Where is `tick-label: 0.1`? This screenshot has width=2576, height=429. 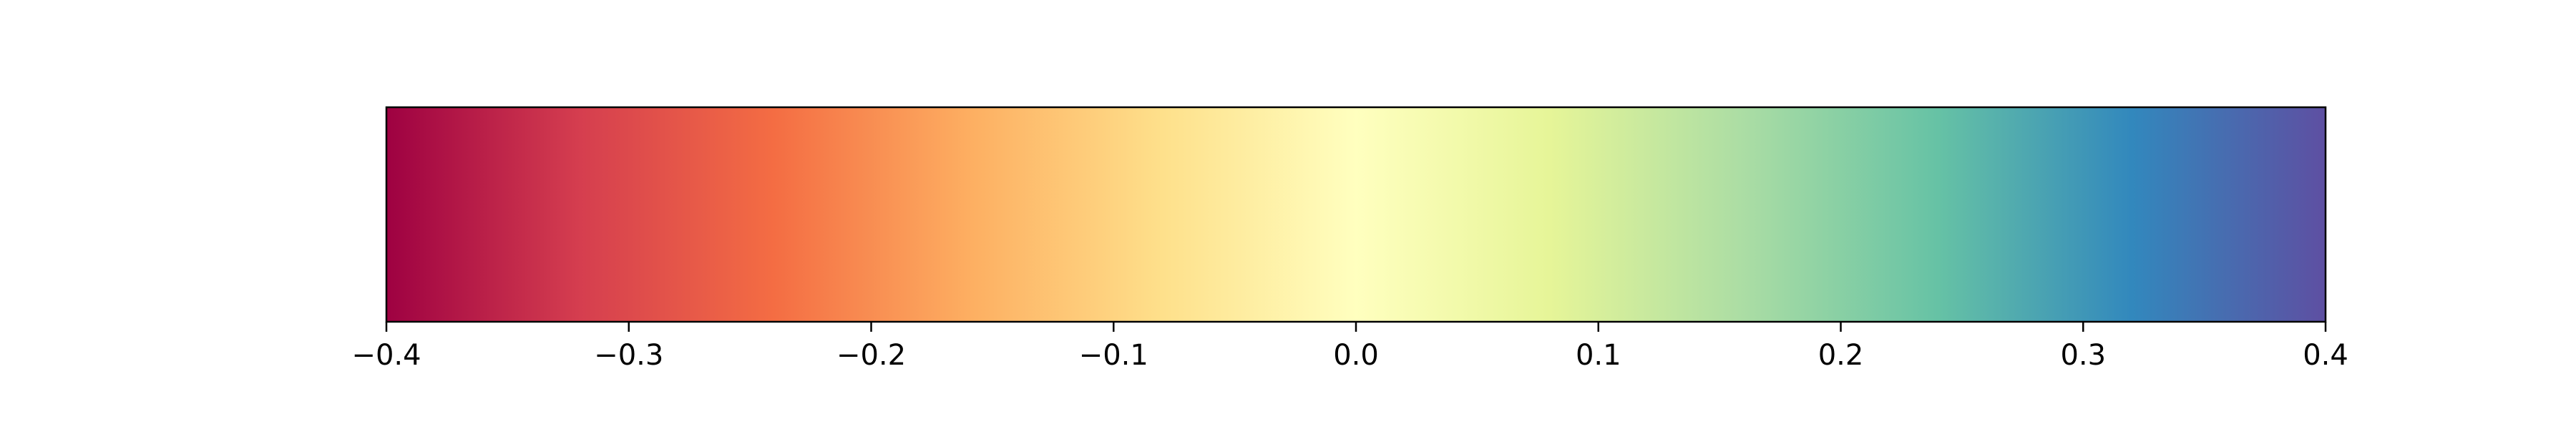 tick-label: 0.1 is located at coordinates (1598, 355).